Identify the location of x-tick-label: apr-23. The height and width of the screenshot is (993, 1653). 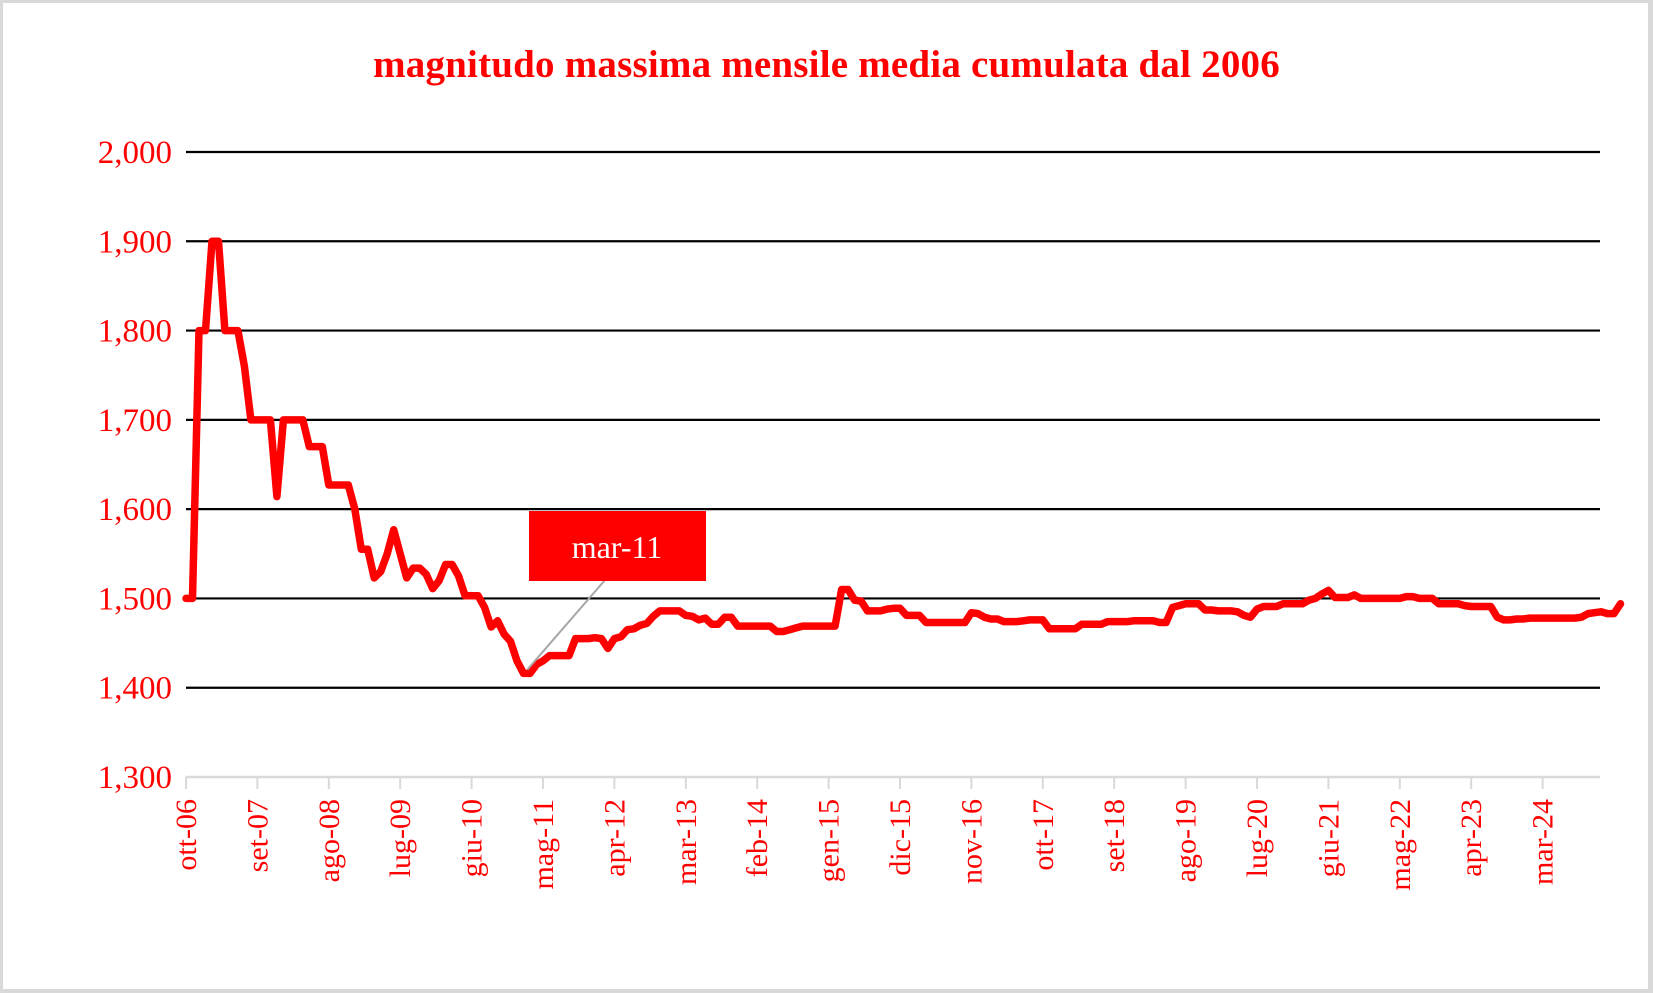
(1471, 838).